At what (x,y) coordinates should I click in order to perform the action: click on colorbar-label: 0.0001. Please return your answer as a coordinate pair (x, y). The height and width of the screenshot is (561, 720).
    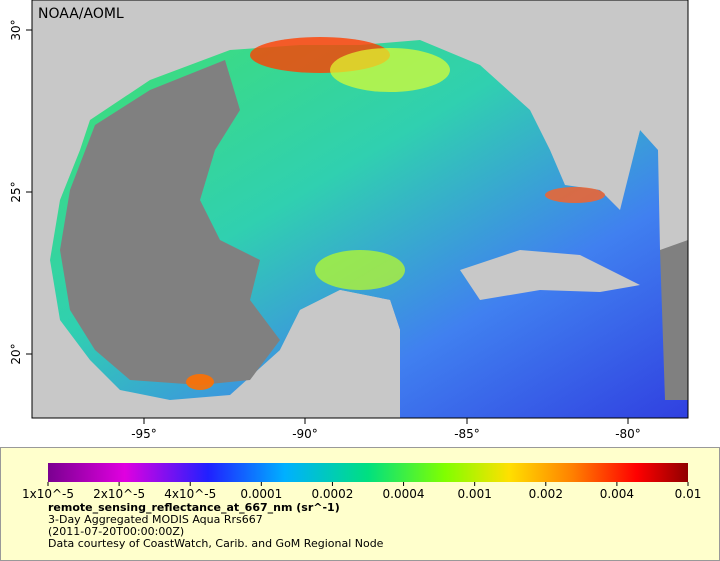
    Looking at the image, I should click on (261, 494).